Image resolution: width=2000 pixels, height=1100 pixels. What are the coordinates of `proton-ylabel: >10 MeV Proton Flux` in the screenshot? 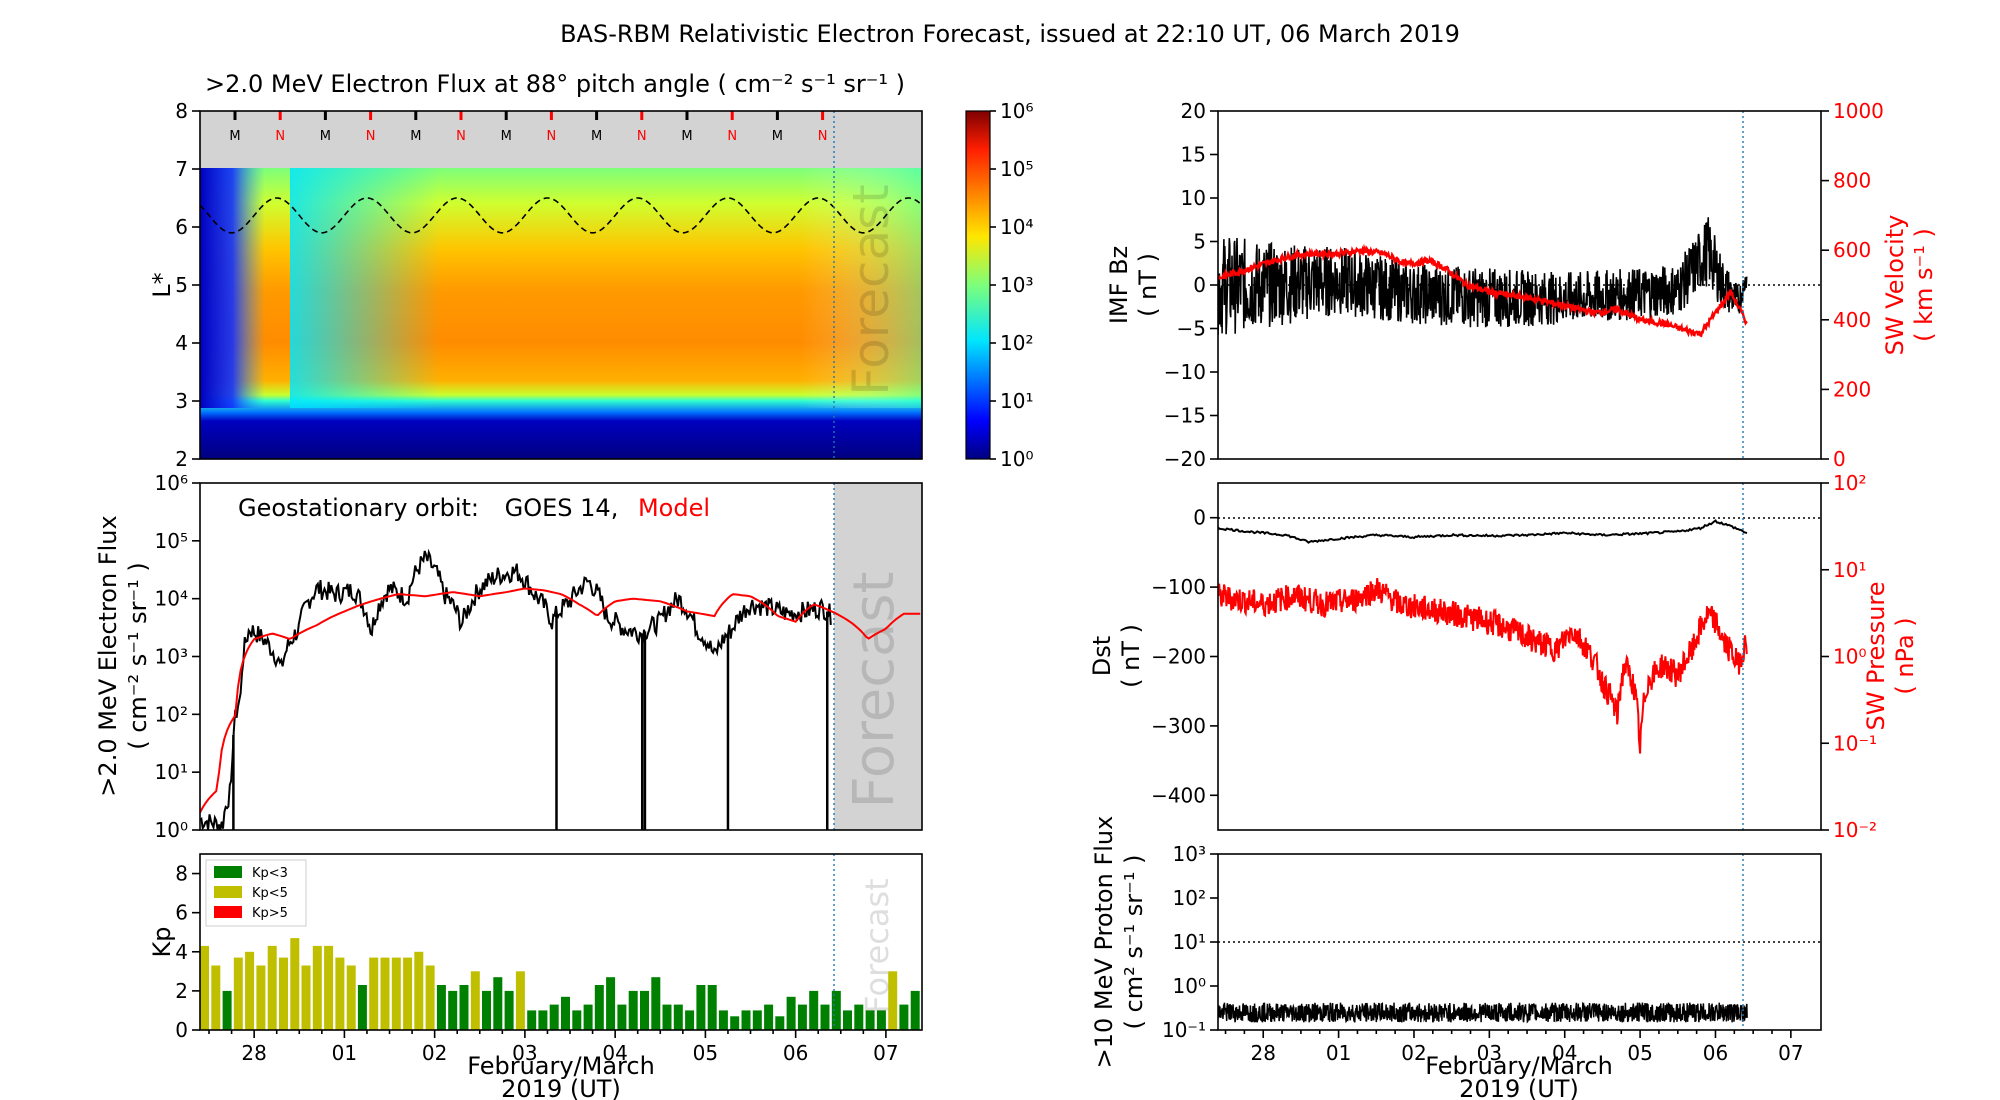 It's located at (1104, 942).